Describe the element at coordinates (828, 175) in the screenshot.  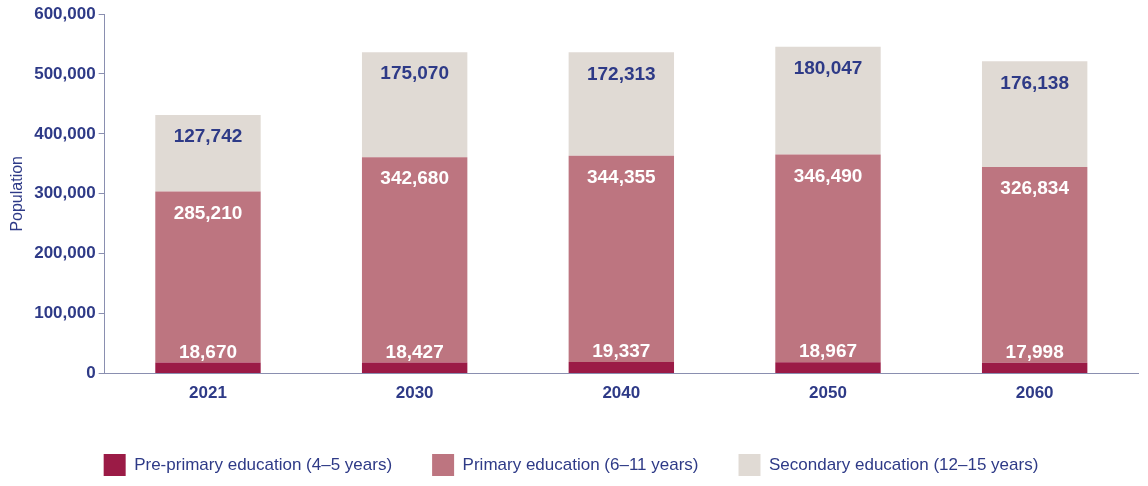
I see `data-label: 346,490` at that location.